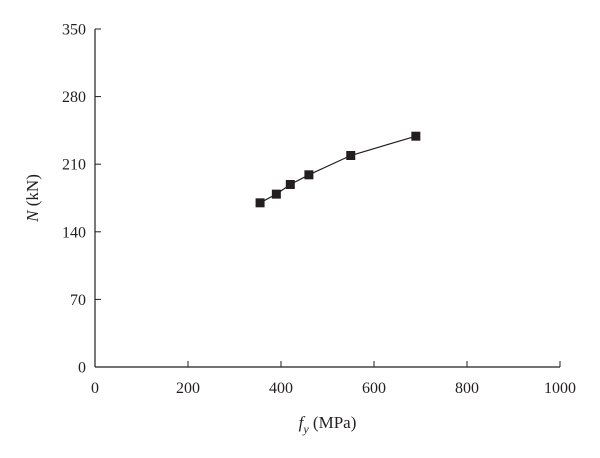 This screenshot has height=458, width=600. What do you see at coordinates (74, 30) in the screenshot?
I see `y-tick-label: 350` at bounding box center [74, 30].